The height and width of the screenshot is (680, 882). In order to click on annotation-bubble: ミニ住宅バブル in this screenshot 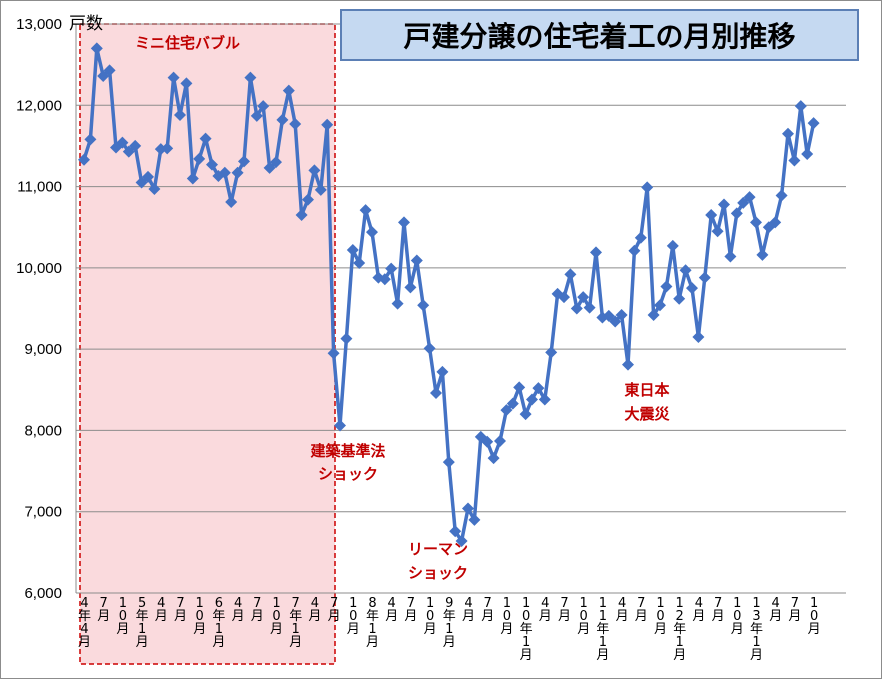, I will do `click(187, 43)`.